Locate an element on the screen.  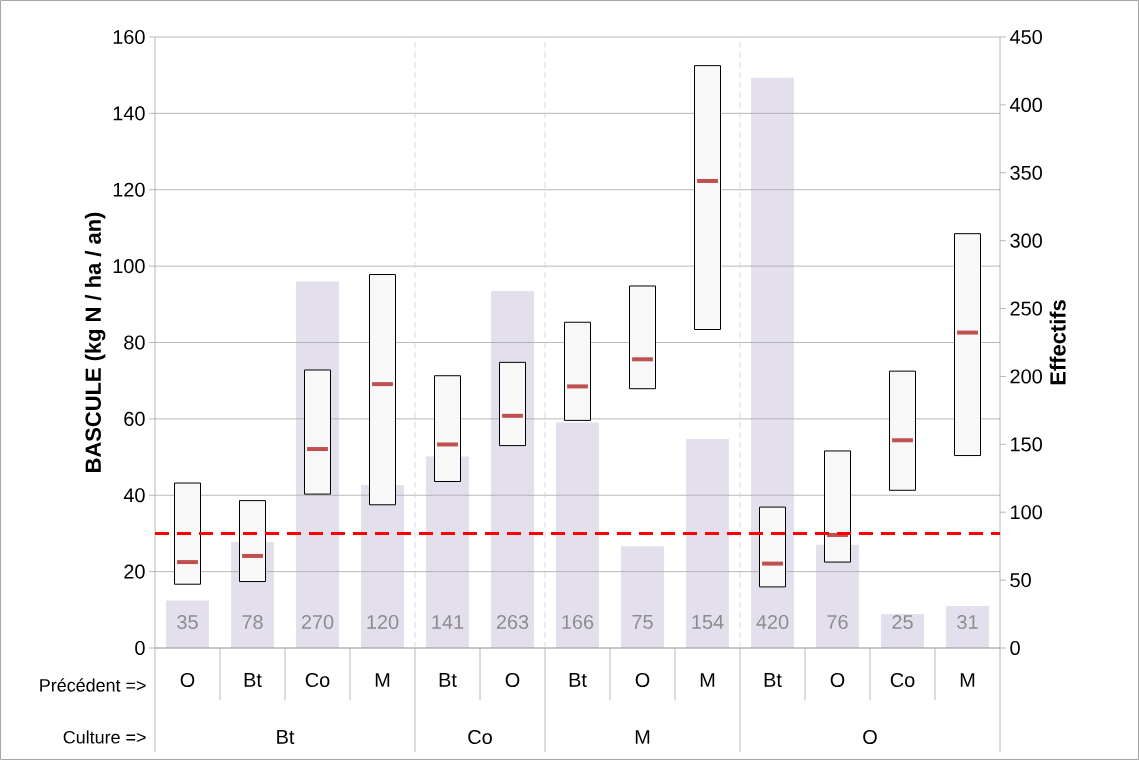
y-tick-label: 100 is located at coordinates (129, 266).